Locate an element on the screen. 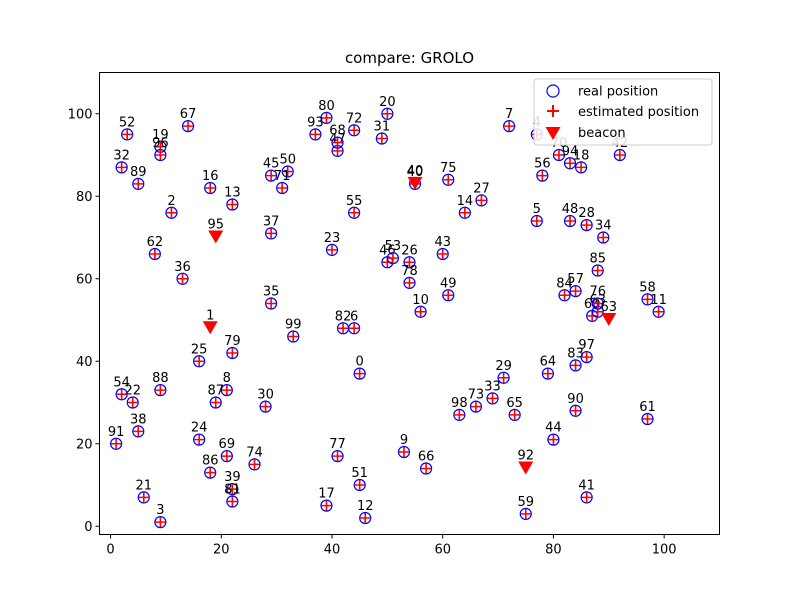  node-2: 2 is located at coordinates (171, 206).